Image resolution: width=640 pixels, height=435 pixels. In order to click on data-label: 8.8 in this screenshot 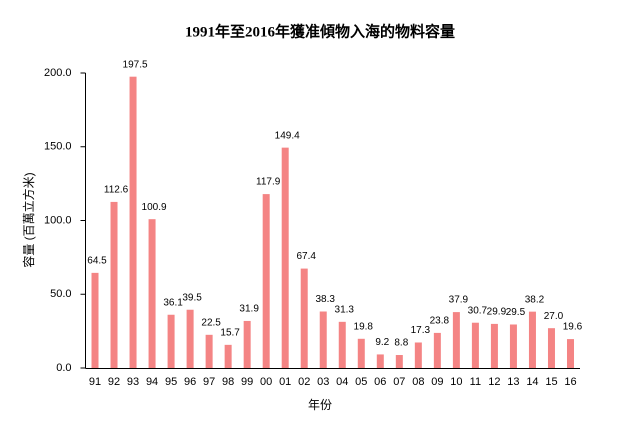, I will do `click(401, 343)`.